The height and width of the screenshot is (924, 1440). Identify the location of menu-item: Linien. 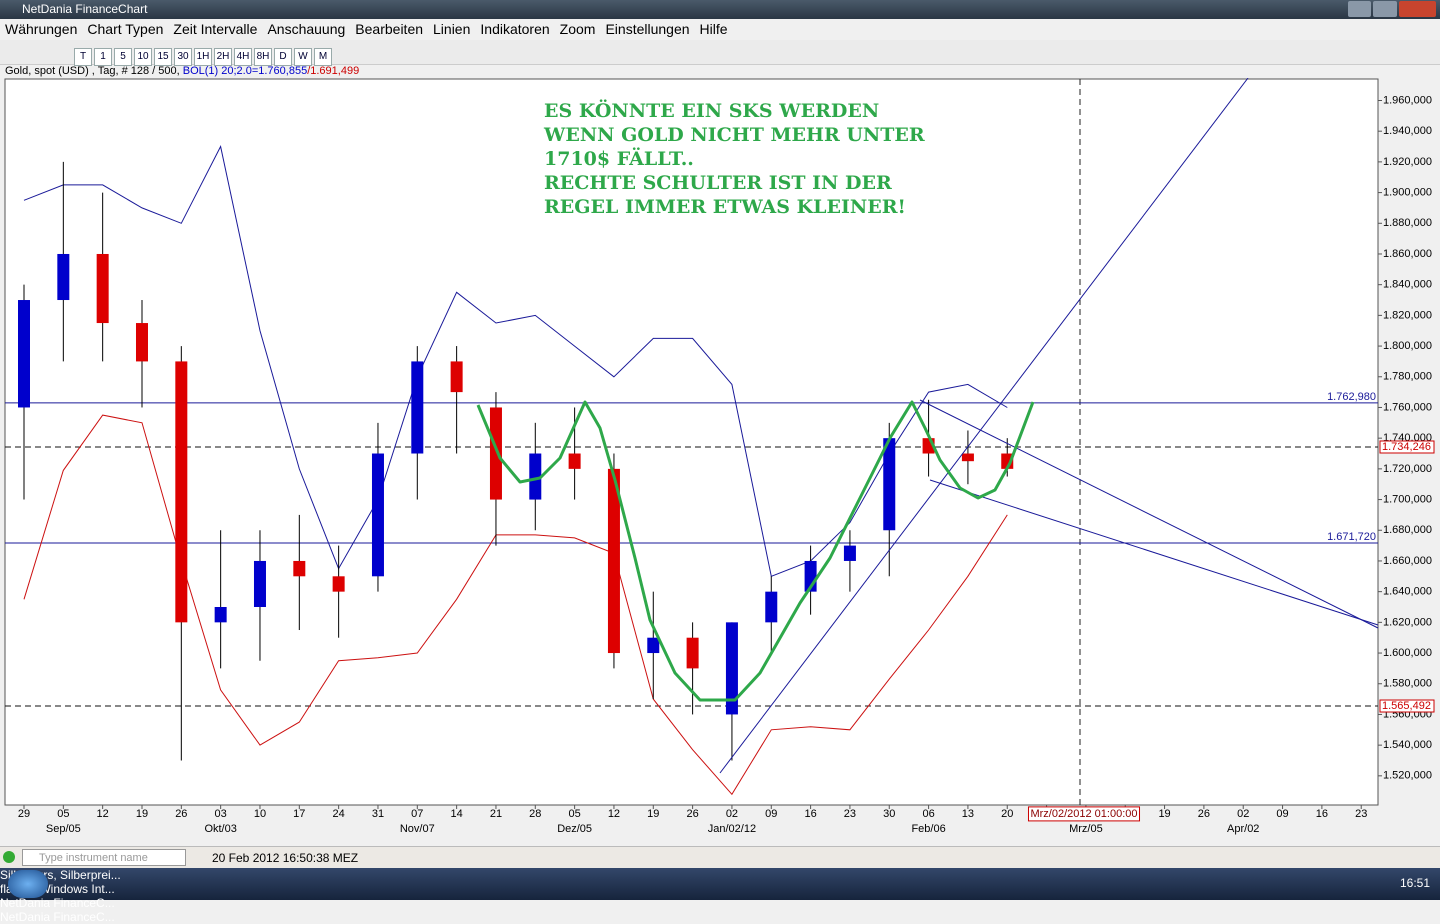
(452, 29).